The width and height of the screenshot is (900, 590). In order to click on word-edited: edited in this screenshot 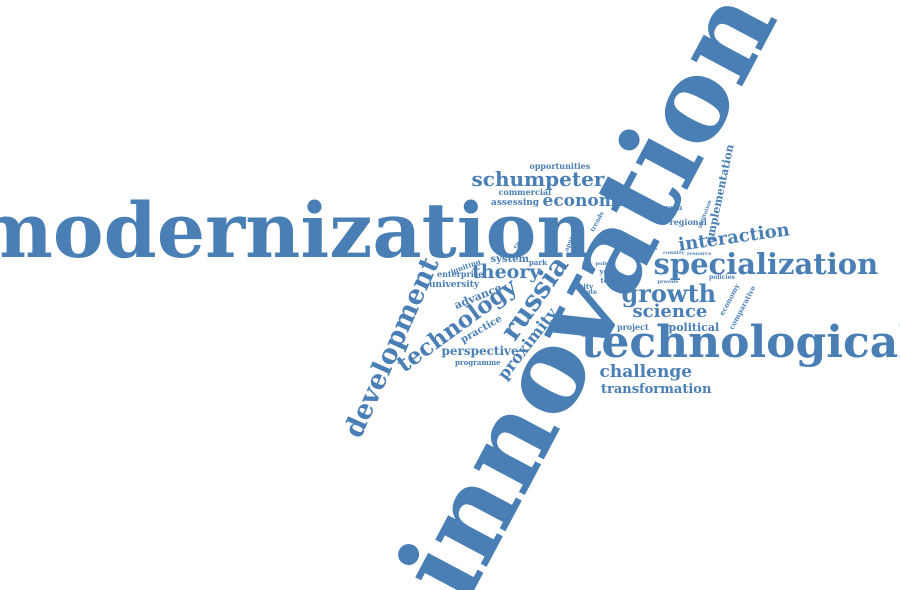, I will do `click(616, 239)`.